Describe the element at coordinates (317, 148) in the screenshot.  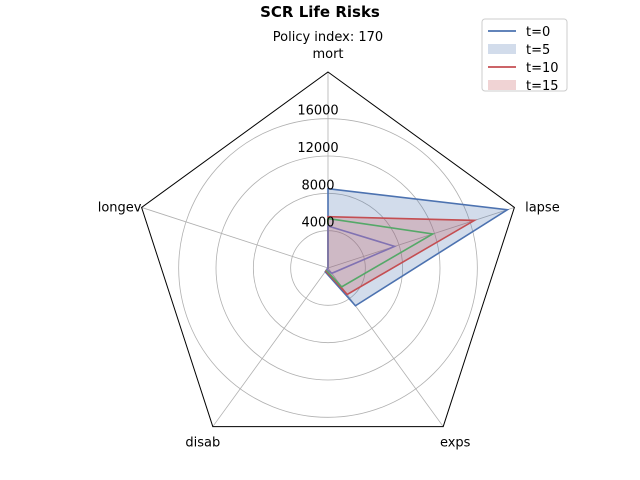
I see `radial-tick-label: 12000` at that location.